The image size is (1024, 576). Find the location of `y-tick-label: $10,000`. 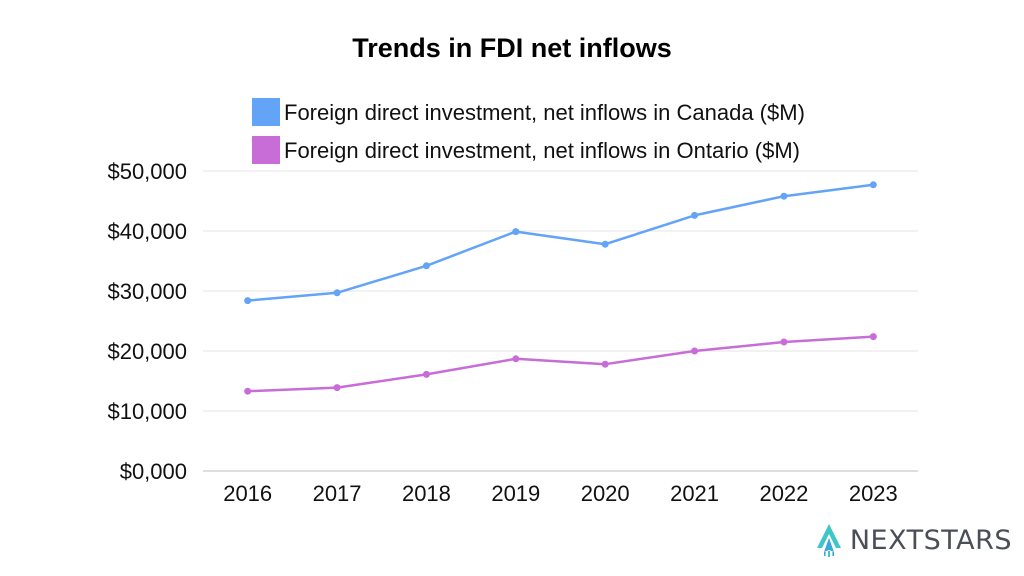

y-tick-label: $10,000 is located at coordinates (147, 411).